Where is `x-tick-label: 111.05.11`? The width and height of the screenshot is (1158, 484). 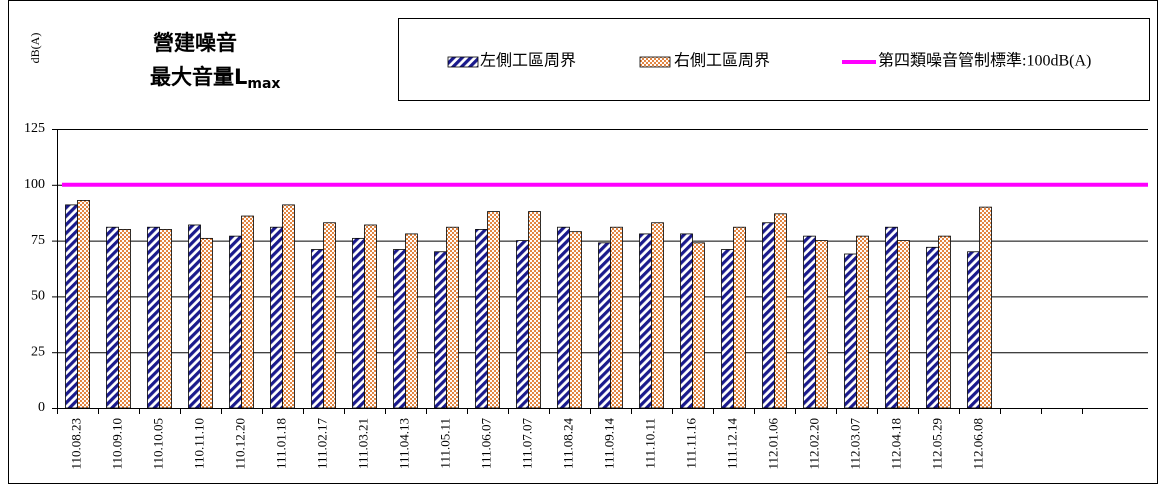 x-tick-label: 111.05.11 is located at coordinates (444, 443).